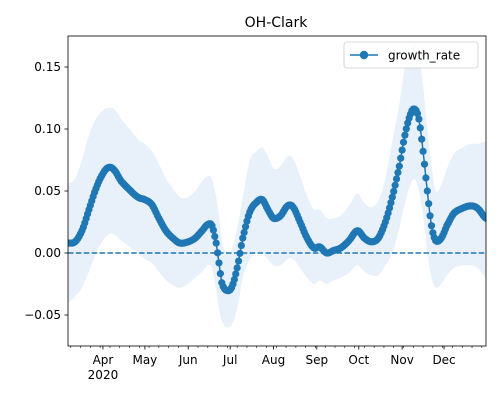 The height and width of the screenshot is (400, 500). I want to click on x-tick-label: Aug, so click(273, 360).